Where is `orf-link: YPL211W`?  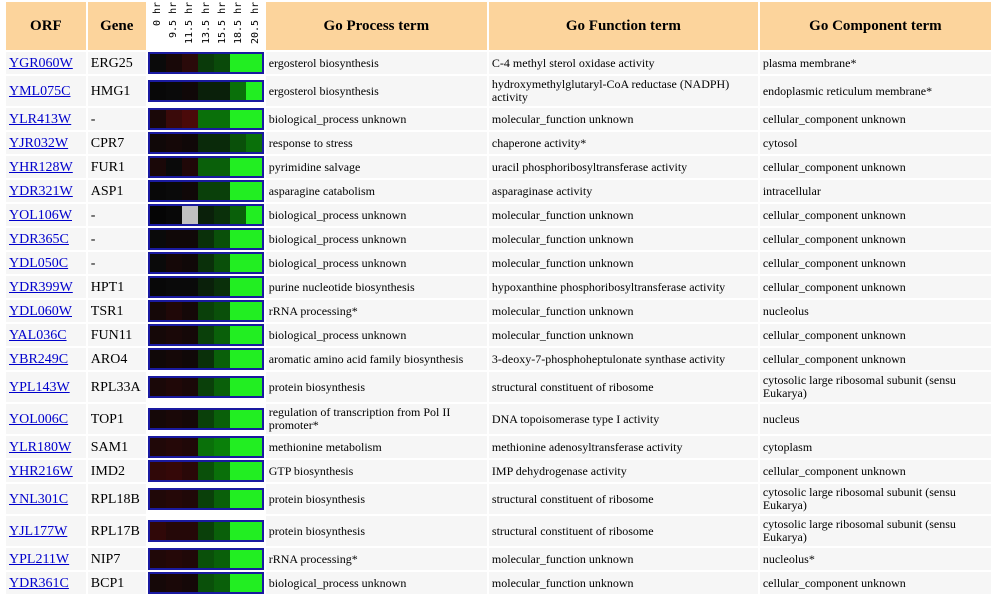
orf-link: YPL211W is located at coordinates (39, 559).